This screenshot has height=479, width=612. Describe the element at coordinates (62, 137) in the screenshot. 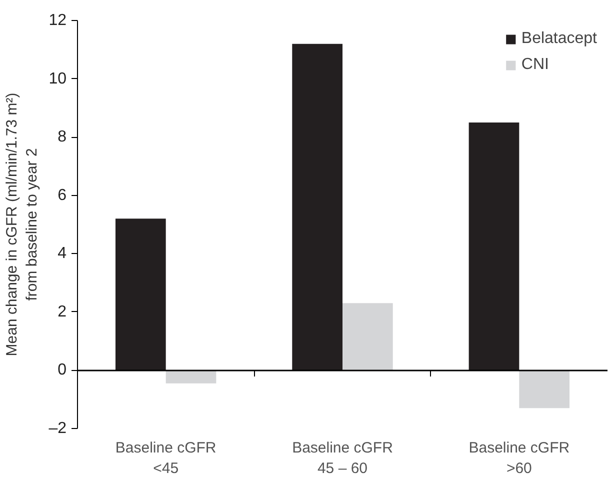

I see `y-tick-label: 8` at that location.